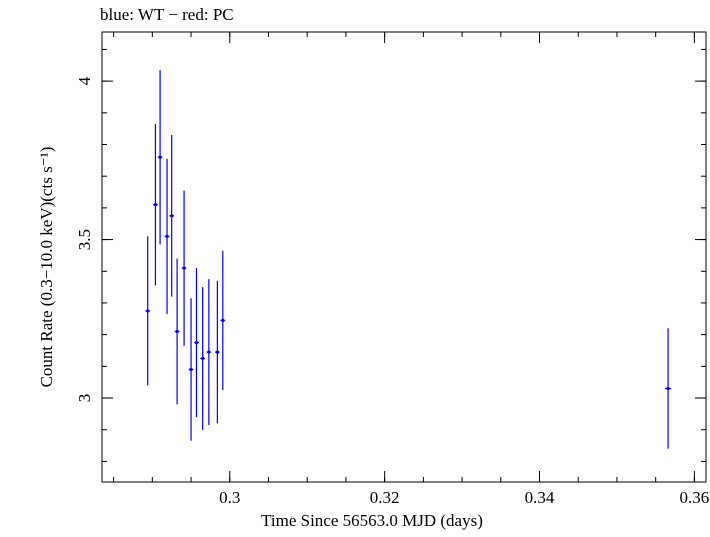  I want to click on y-axis-label: Count Rate (0.3−10.0 keV)(cts s⁻¹), so click(46, 267).